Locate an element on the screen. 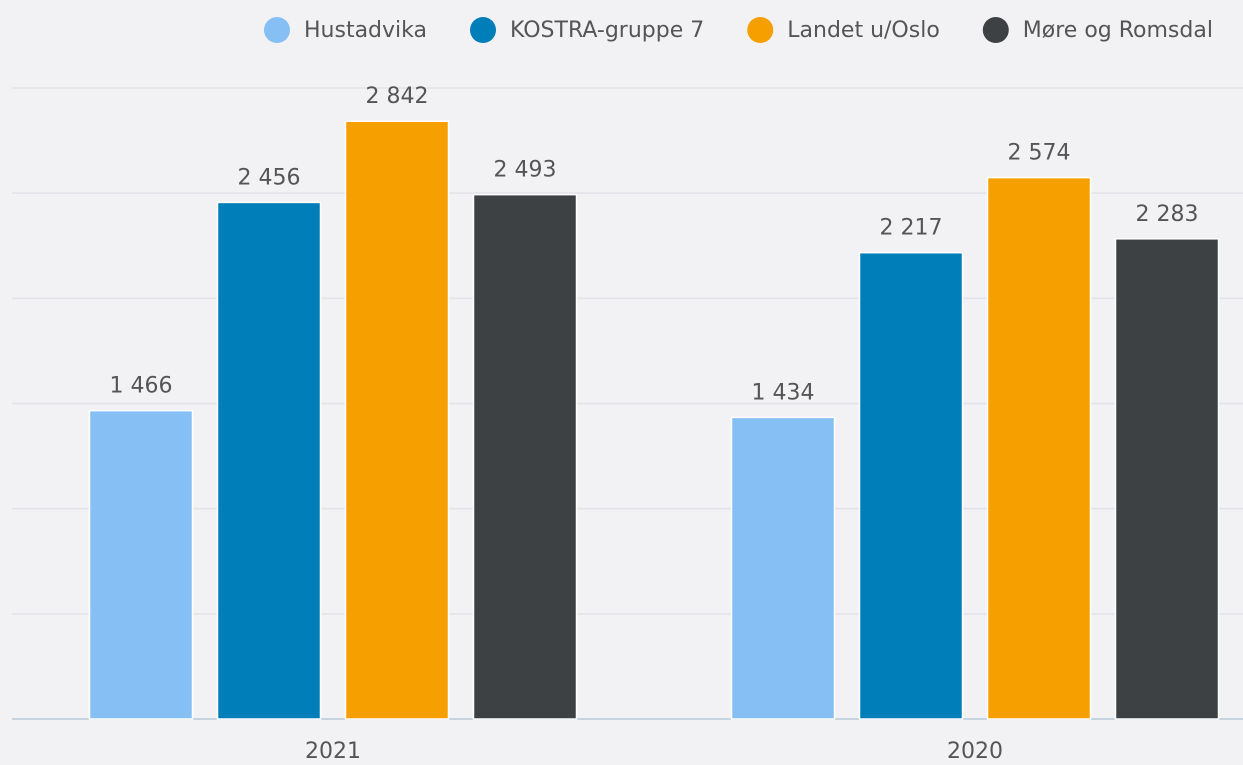  data-label: 1 466 is located at coordinates (141, 386).